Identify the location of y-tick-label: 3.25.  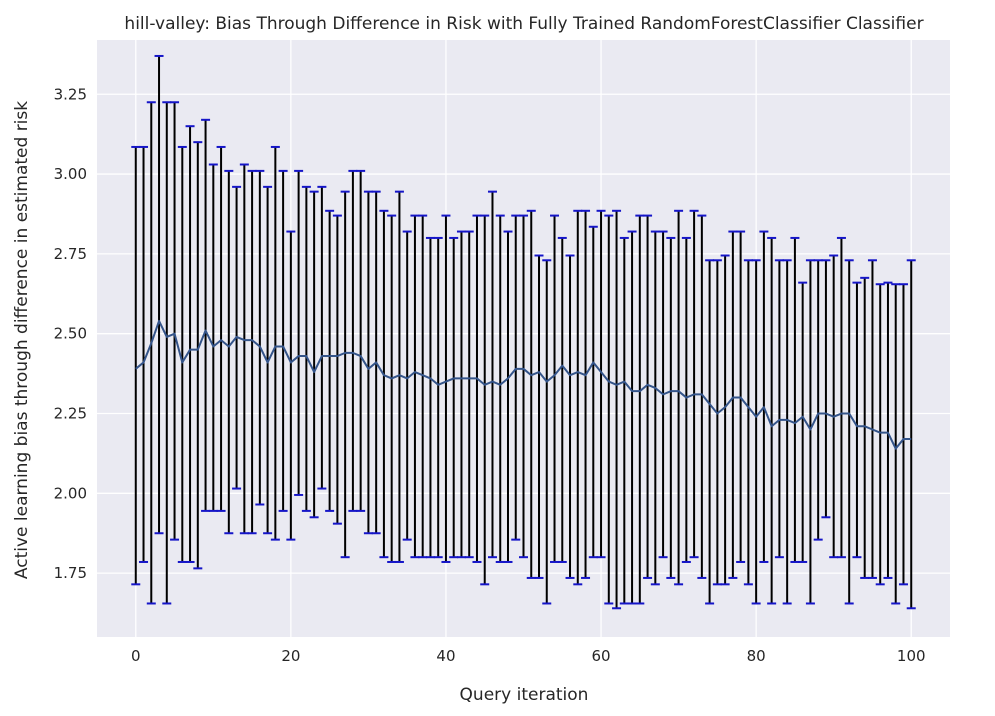
(70, 94).